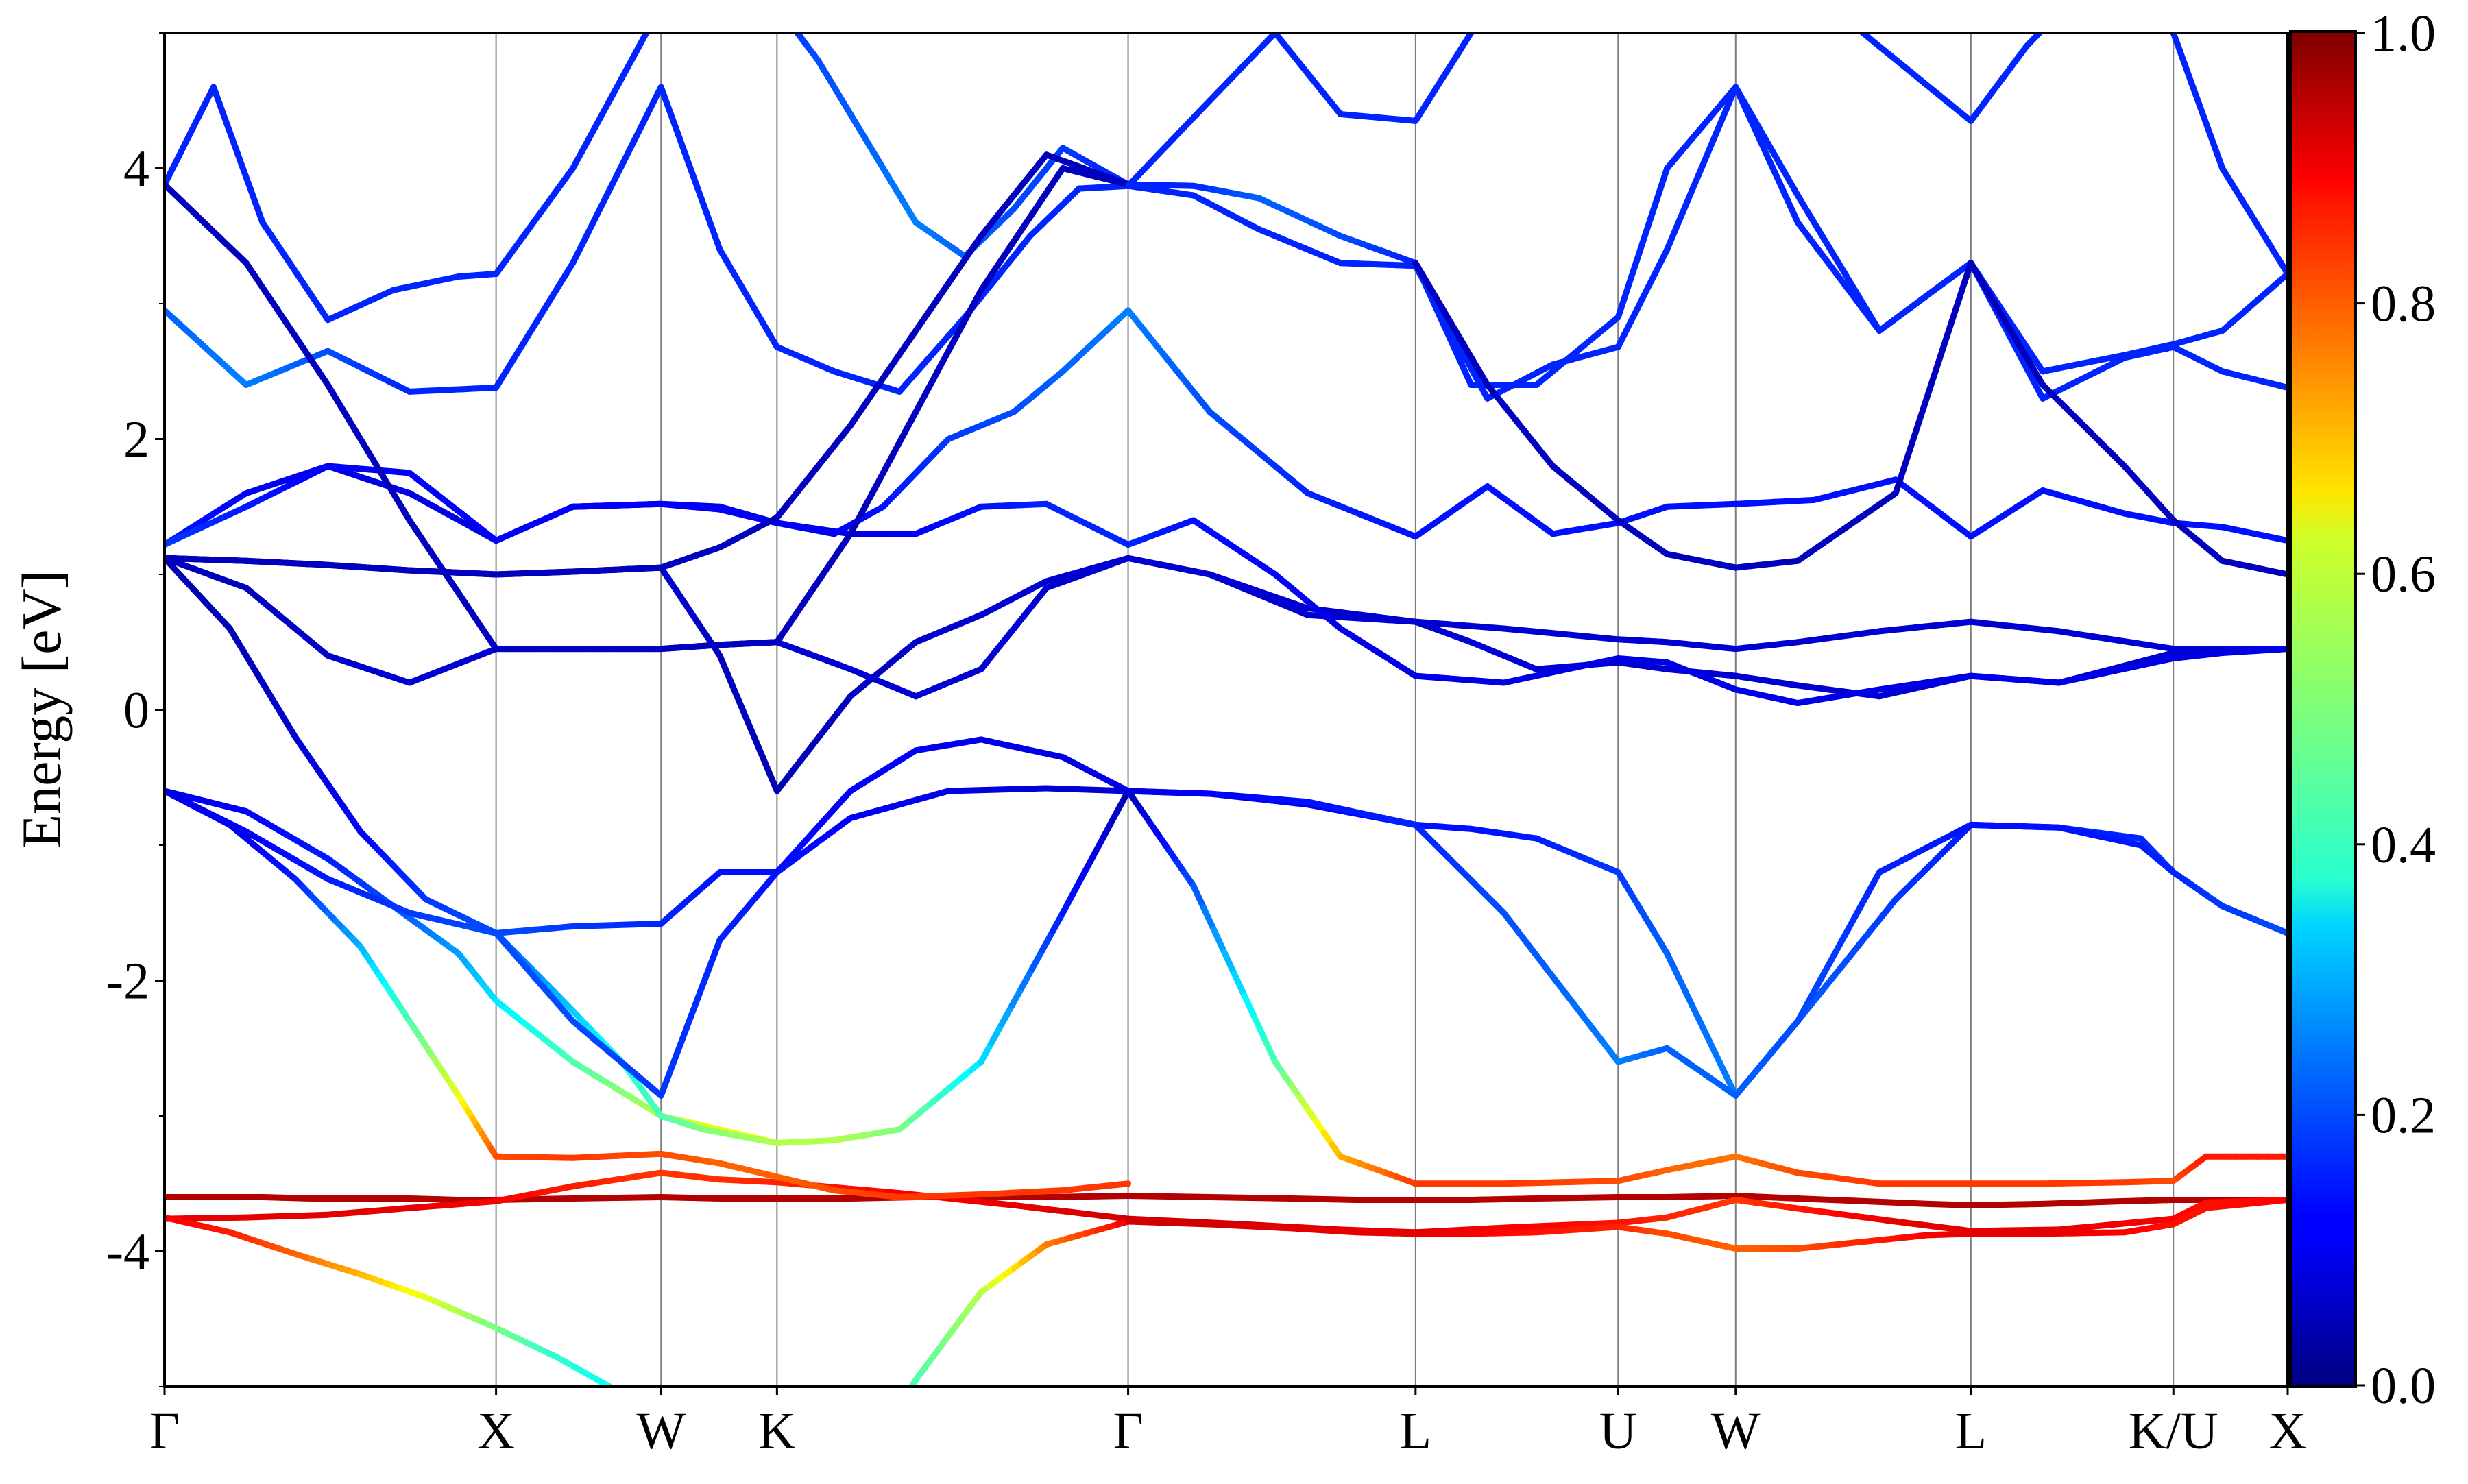 This screenshot has height=1484, width=2468. I want to click on colorbar-tick-label: 0.4, so click(2404, 845).